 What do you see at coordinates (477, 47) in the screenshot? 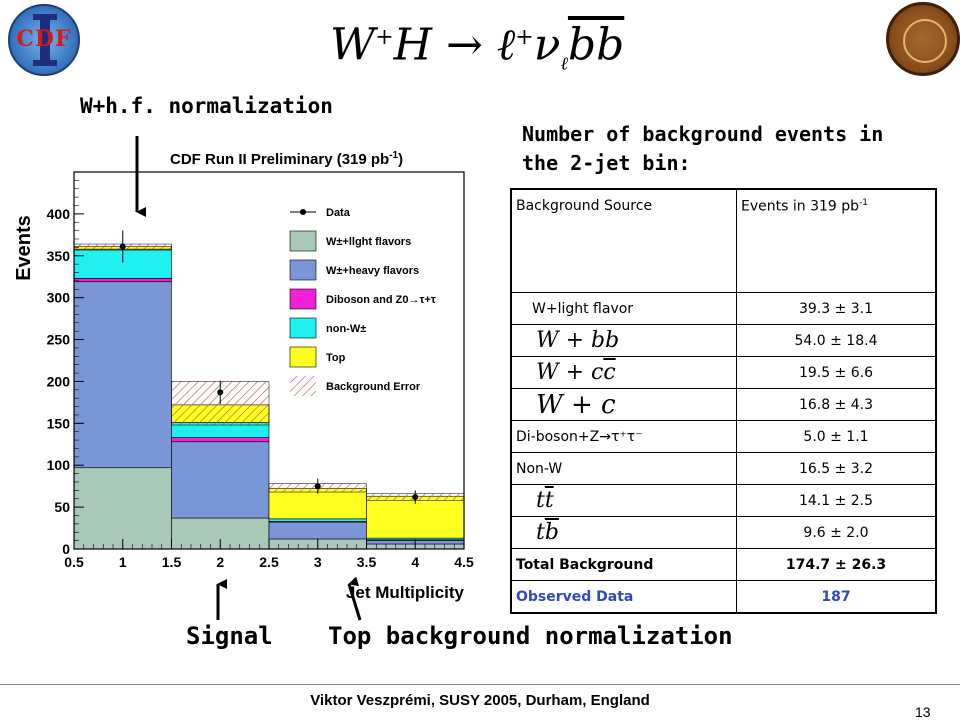
I see `slide-title-formula: W+H → ℓ+νℓbb` at bounding box center [477, 47].